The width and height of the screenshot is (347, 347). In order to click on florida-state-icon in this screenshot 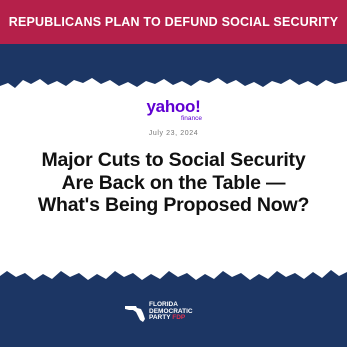, I will do `click(135, 314)`.